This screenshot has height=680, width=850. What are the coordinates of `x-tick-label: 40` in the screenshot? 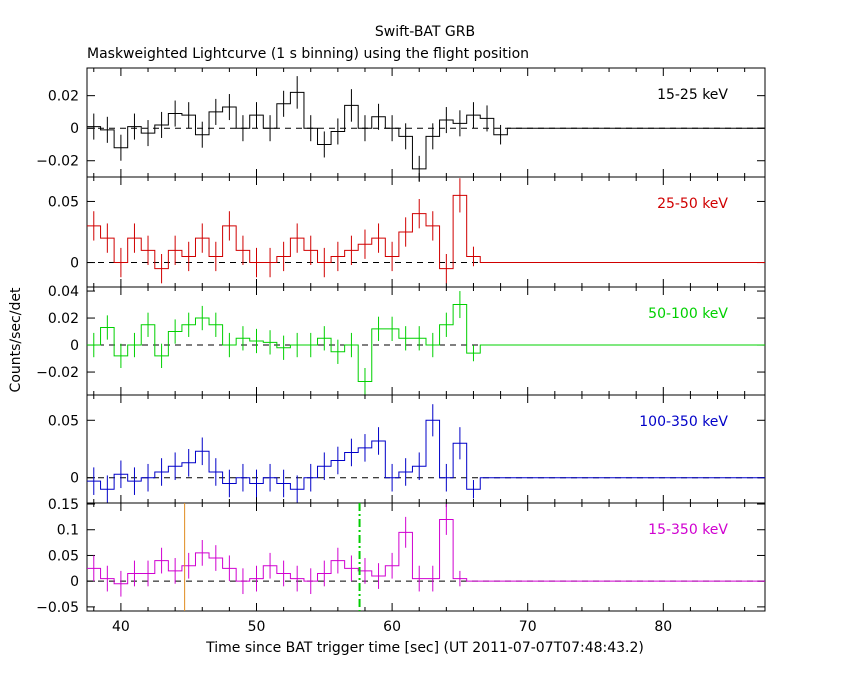 It's located at (121, 627).